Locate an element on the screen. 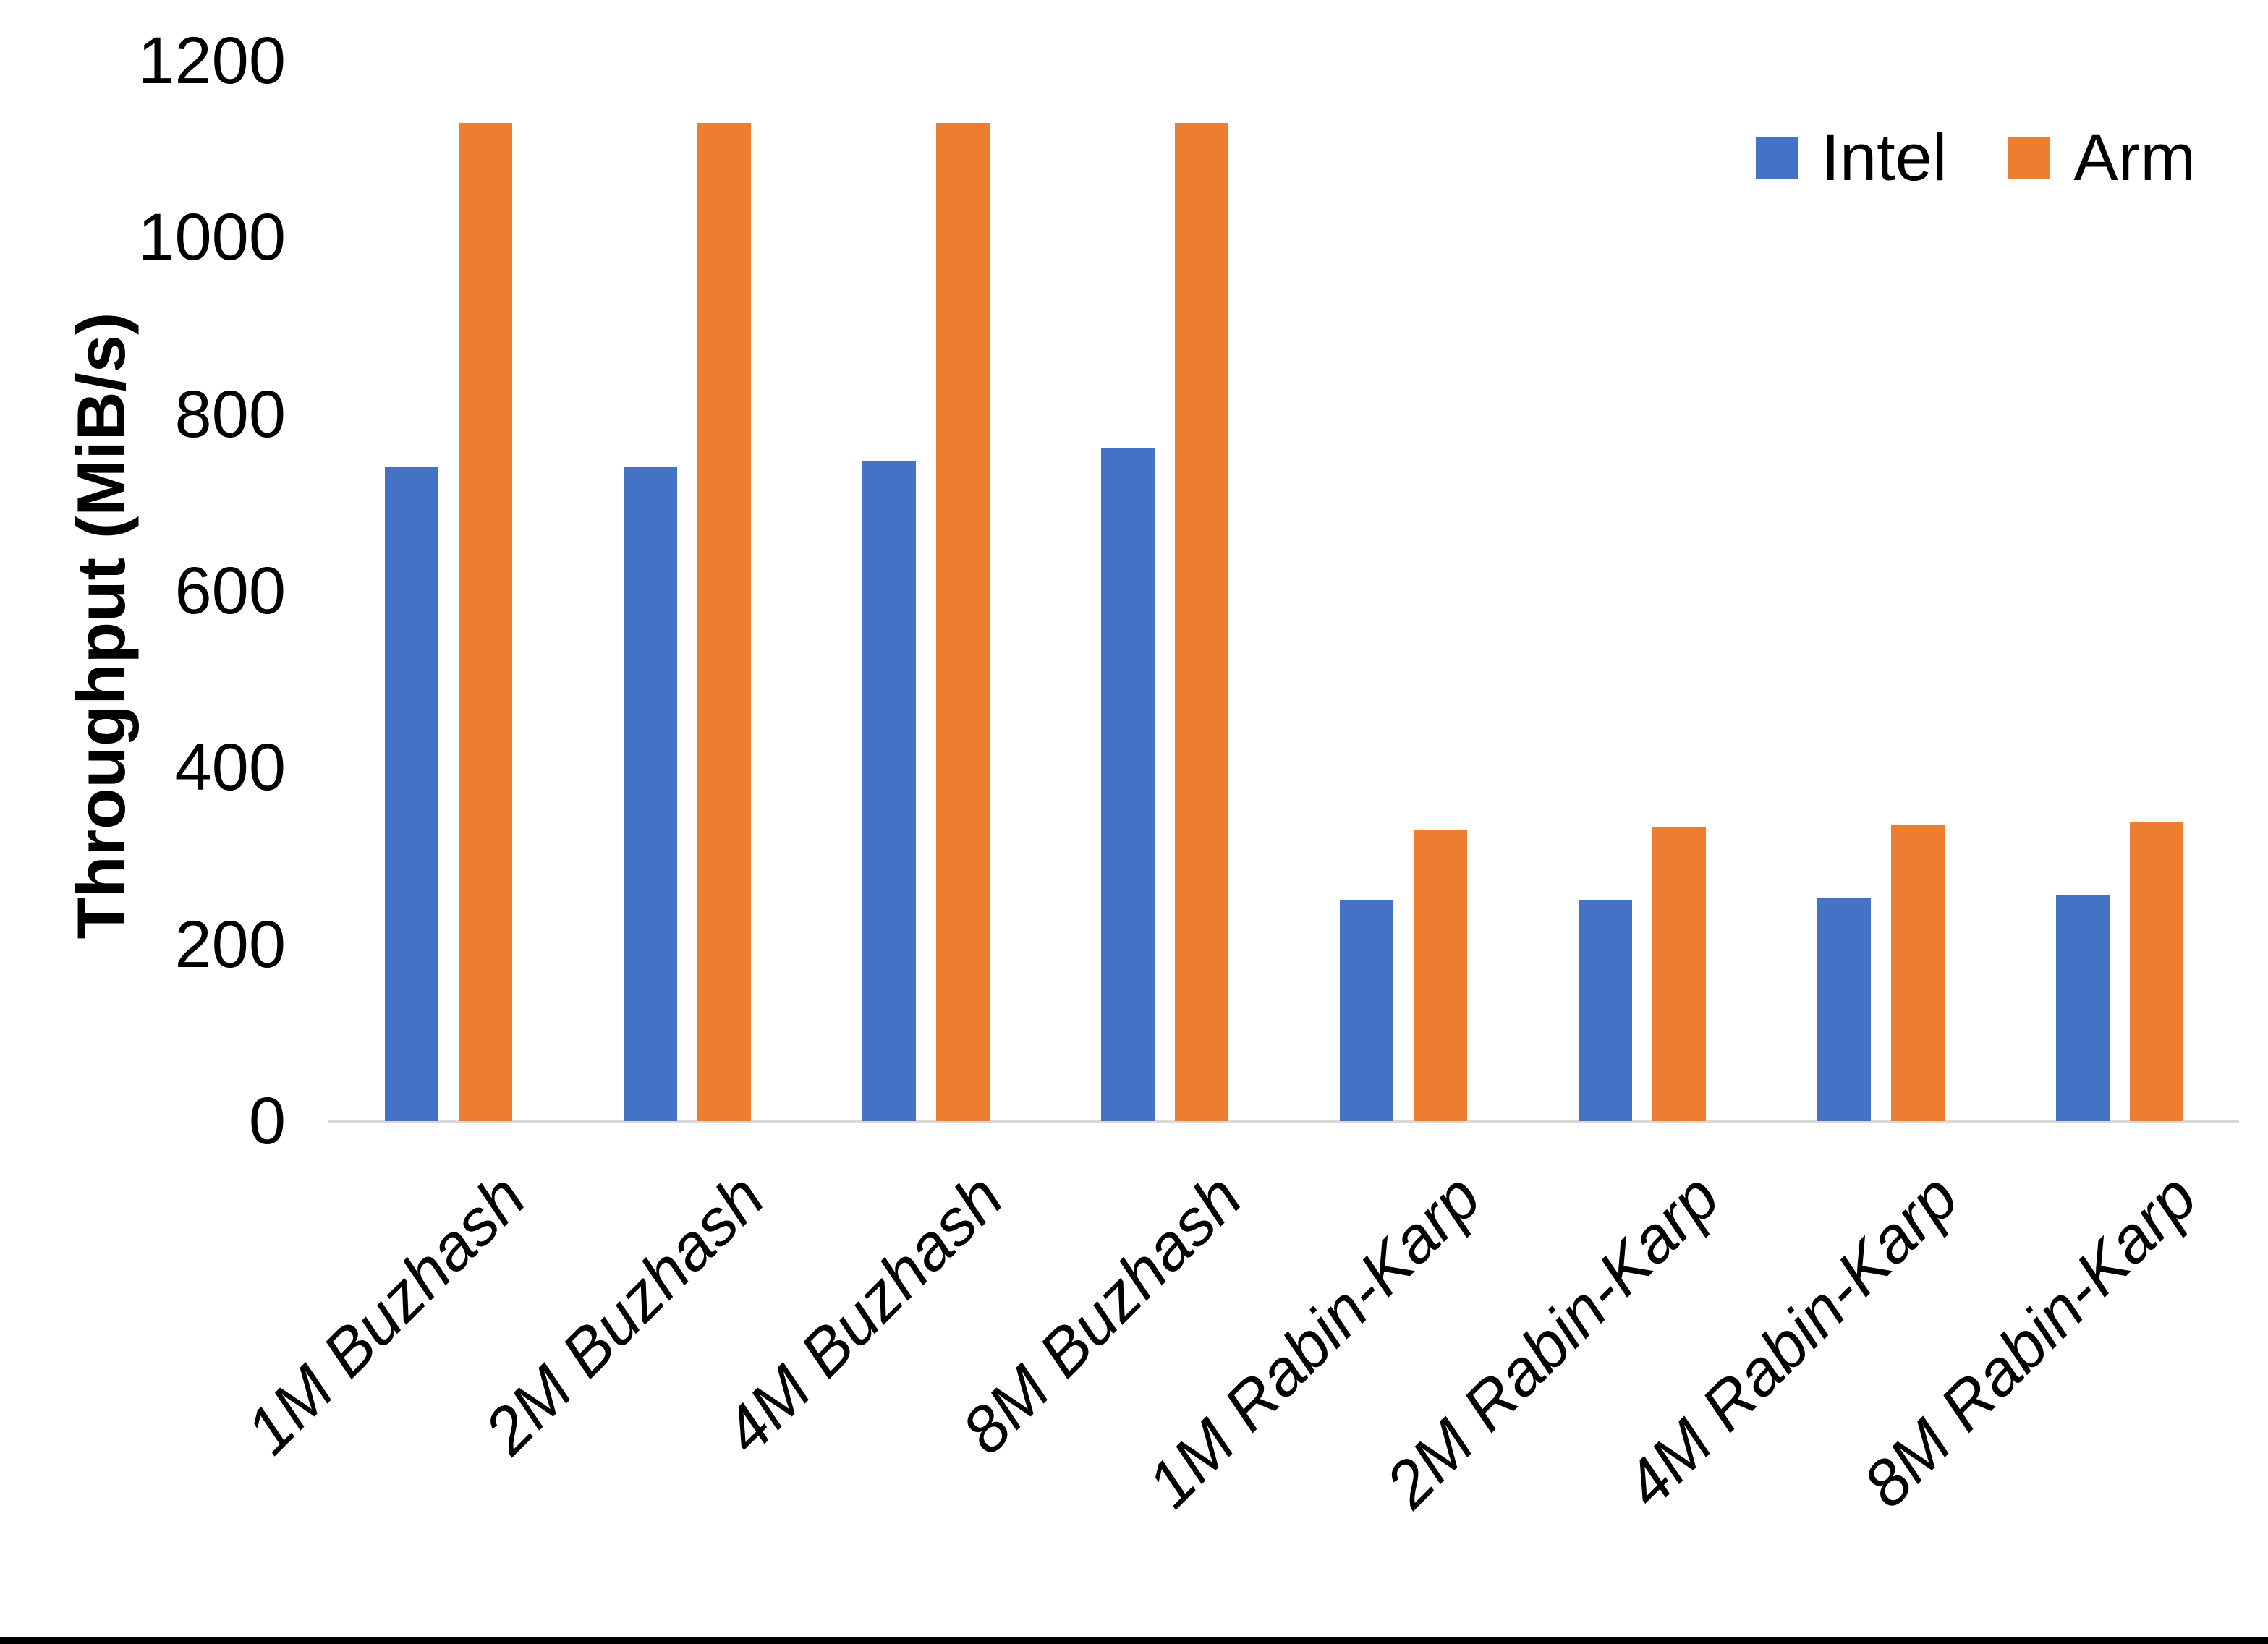 This screenshot has height=1644, width=2268. legend-item-arm: Arm is located at coordinates (2102, 158).